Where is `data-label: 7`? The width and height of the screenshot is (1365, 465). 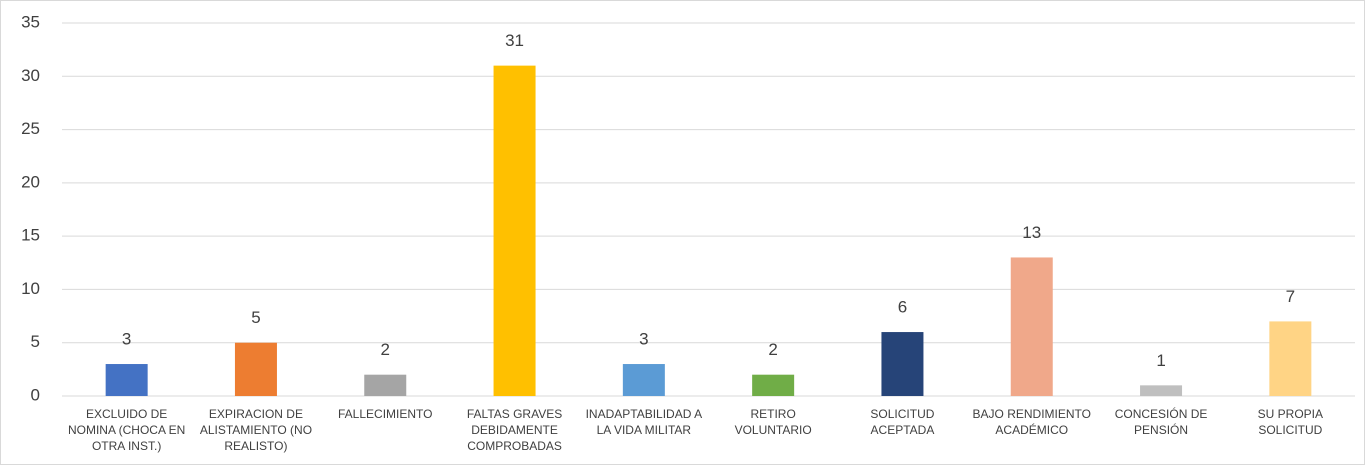
data-label: 7 is located at coordinates (1290, 296).